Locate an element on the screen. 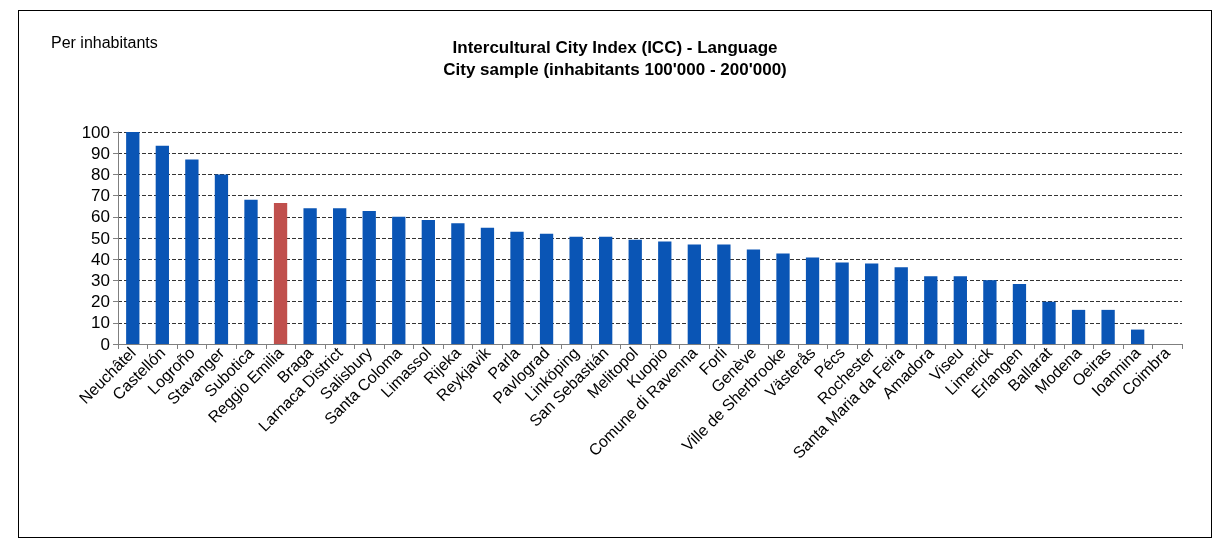  y-tick-label: 80 is located at coordinates (100, 174).